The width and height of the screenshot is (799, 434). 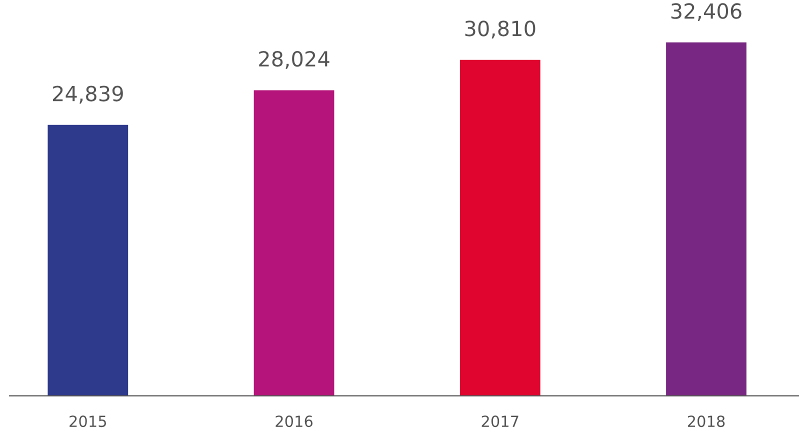 I want to click on x-tick-label: 2016, so click(x=294, y=422).